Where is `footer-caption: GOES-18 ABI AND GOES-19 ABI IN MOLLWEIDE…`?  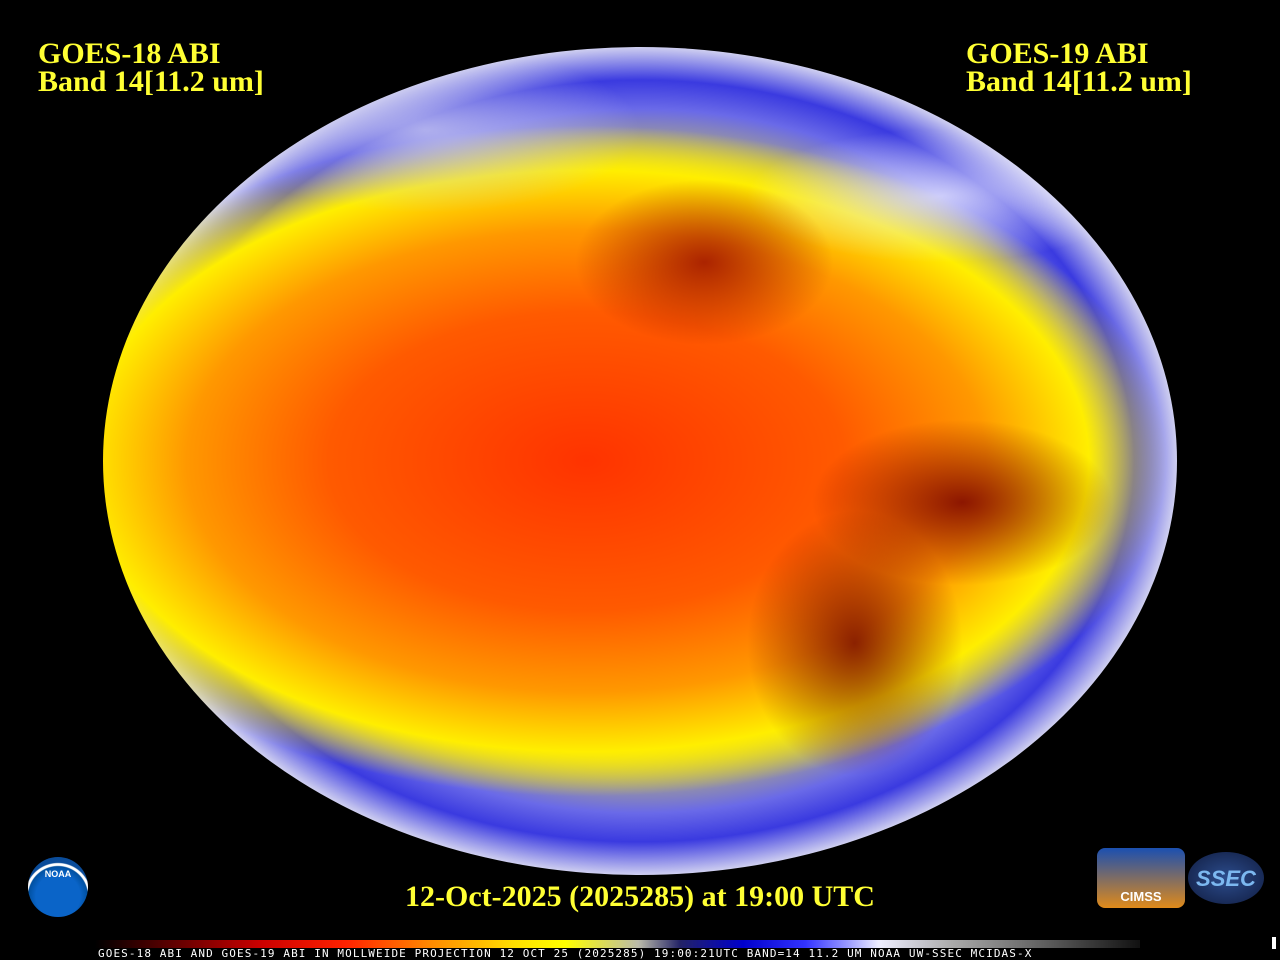 footer-caption: GOES-18 ABI AND GOES-19 ABI IN MOLLWEIDE… is located at coordinates (565, 953).